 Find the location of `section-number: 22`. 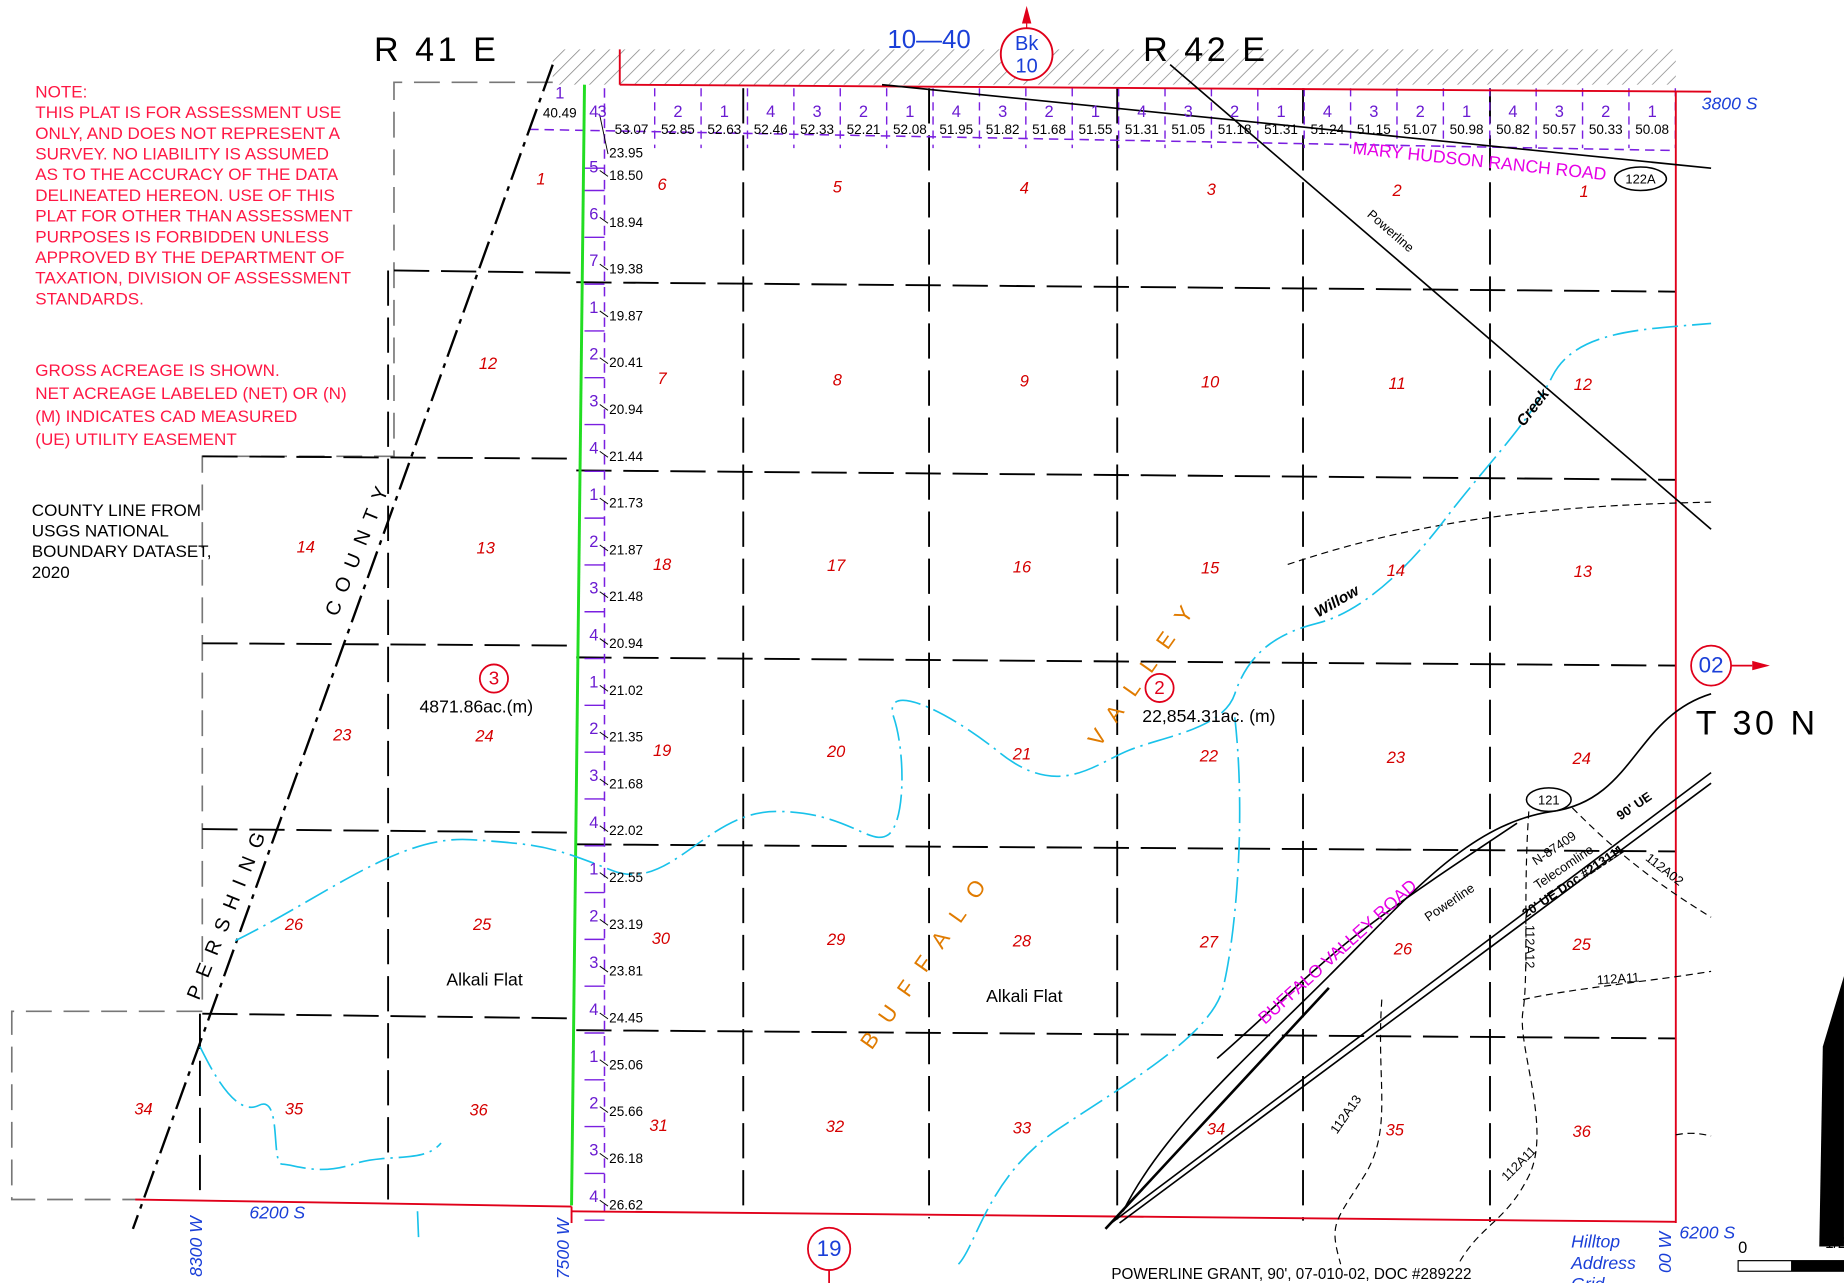

section-number: 22 is located at coordinates (1208, 757).